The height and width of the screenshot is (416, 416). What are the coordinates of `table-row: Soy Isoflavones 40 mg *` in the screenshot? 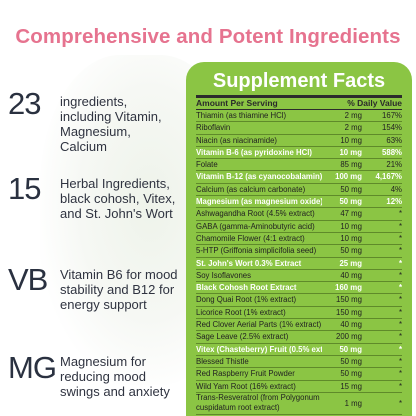 It's located at (299, 276).